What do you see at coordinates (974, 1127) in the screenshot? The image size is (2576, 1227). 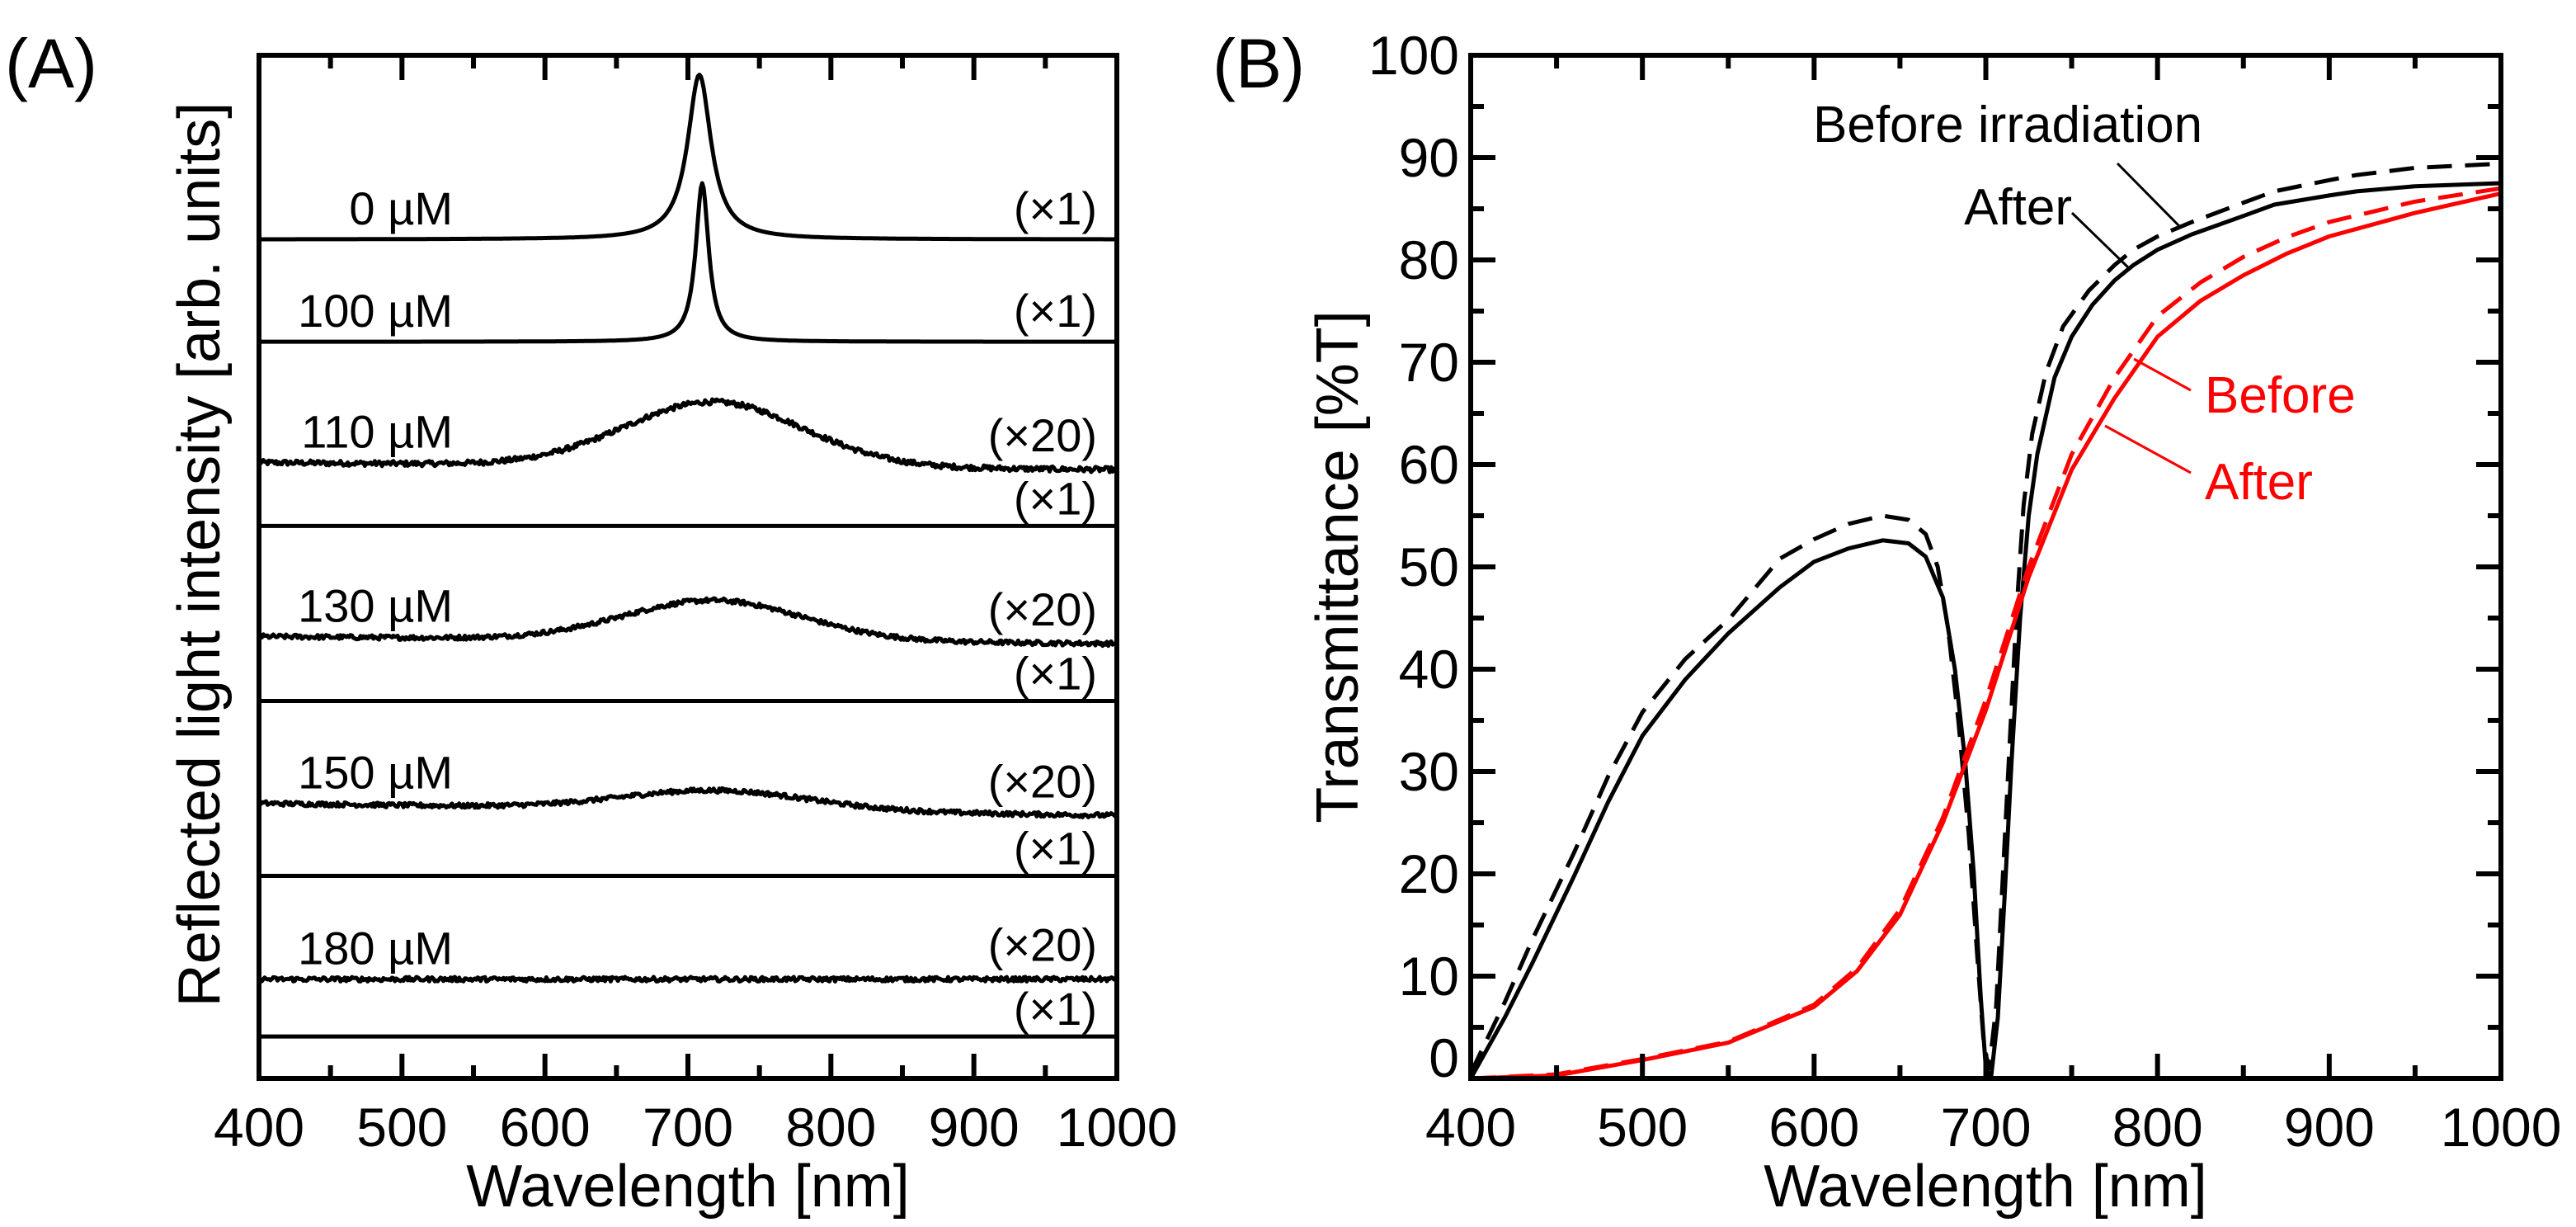 I see `panel-a-x-tick-label: 900` at bounding box center [974, 1127].